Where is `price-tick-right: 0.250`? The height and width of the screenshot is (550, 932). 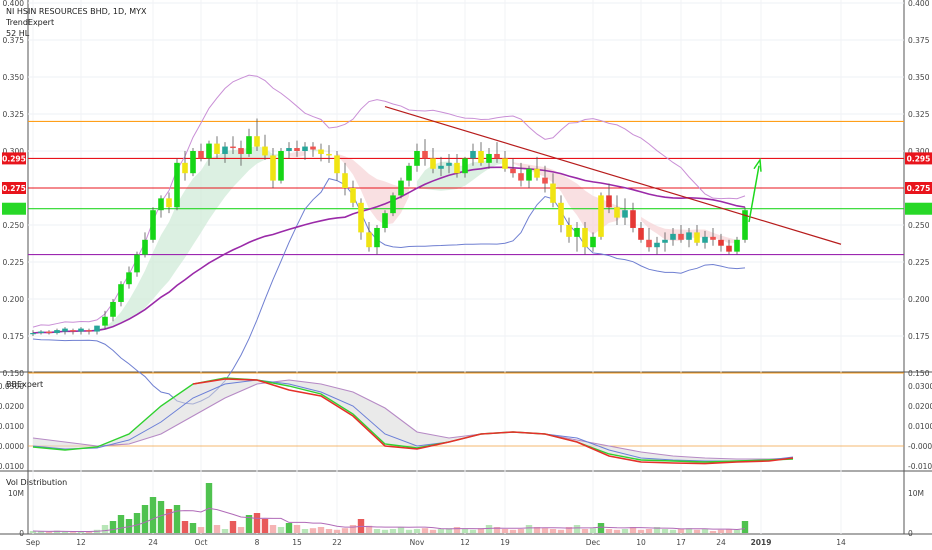
price-tick-right: 0.250 is located at coordinates (919, 225).